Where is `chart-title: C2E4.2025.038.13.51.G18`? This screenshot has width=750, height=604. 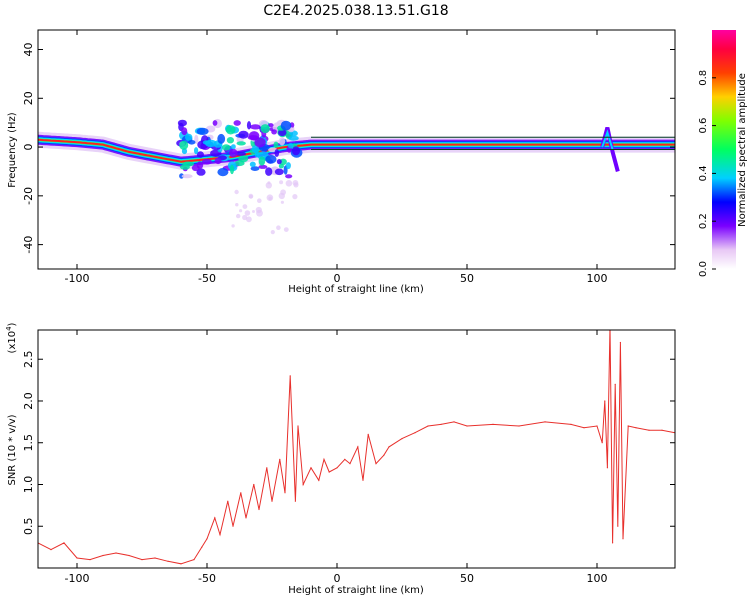
chart-title: C2E4.2025.038.13.51.G18 is located at coordinates (355, 11).